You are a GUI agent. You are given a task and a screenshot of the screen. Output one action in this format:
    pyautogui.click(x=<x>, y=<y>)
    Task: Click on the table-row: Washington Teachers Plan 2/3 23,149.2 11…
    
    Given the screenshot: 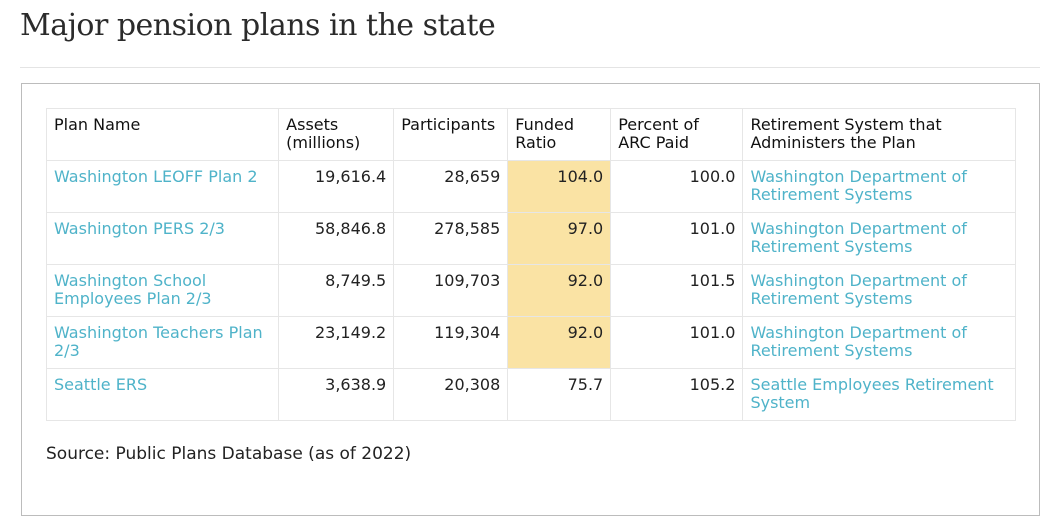 What is the action you would take?
    pyautogui.click(x=530, y=342)
    